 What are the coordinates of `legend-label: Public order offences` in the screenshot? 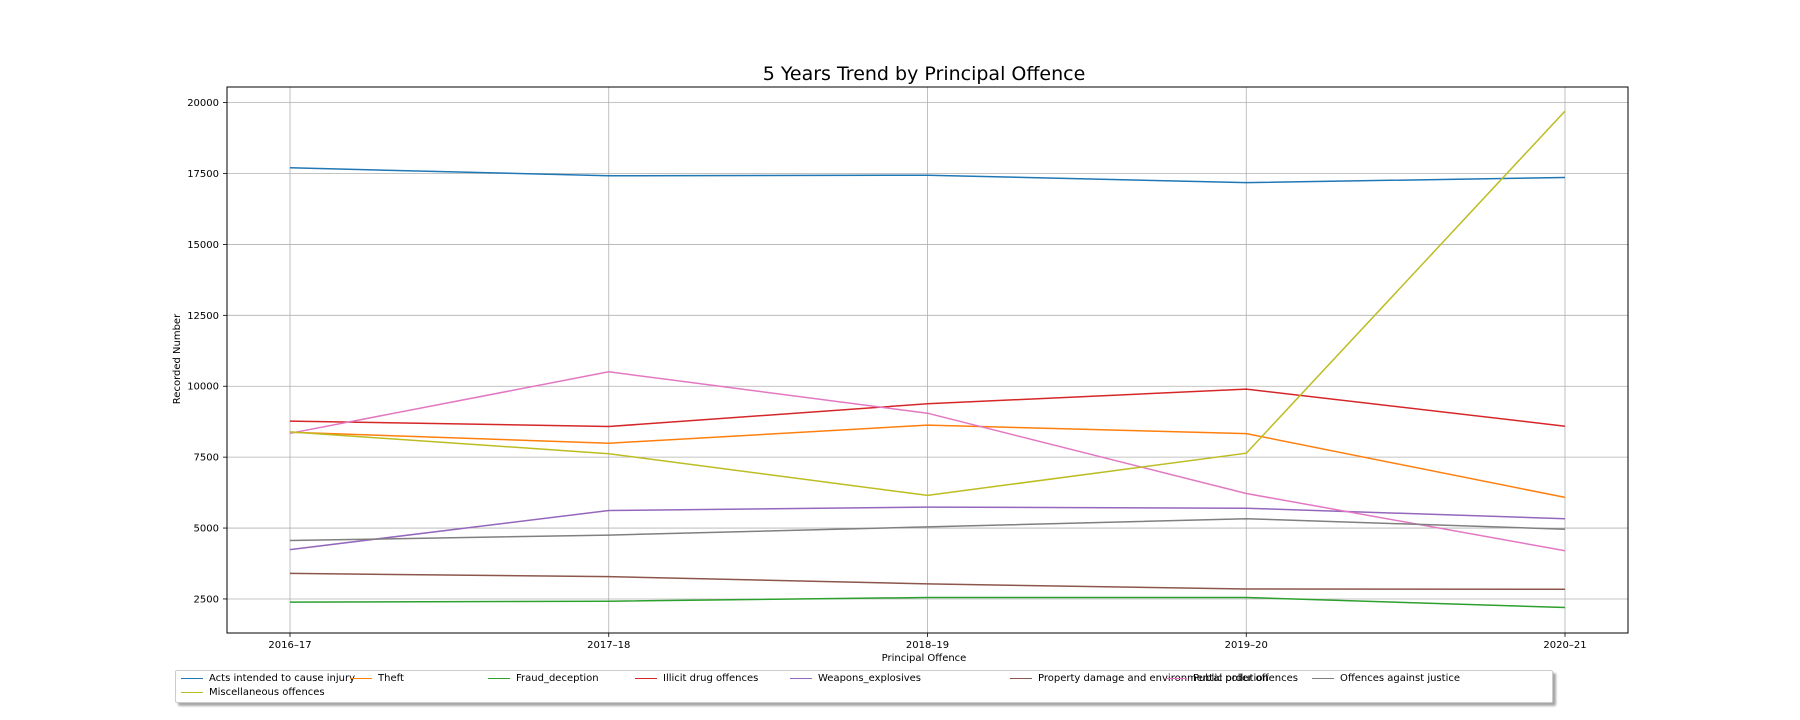 It's located at (1245, 678).